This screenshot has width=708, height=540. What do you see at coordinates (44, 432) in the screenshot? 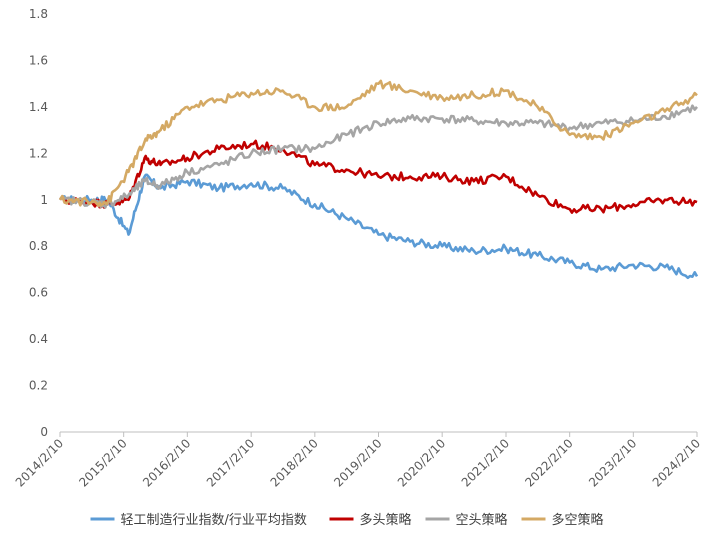
I see `y-tick-label: 0` at bounding box center [44, 432].